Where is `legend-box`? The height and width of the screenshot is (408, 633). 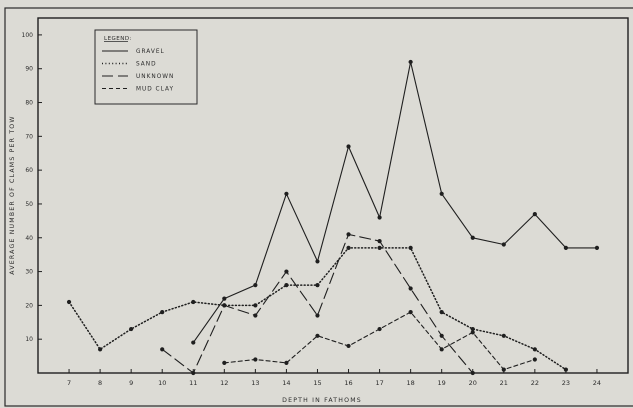 legend-box is located at coordinates (146, 67).